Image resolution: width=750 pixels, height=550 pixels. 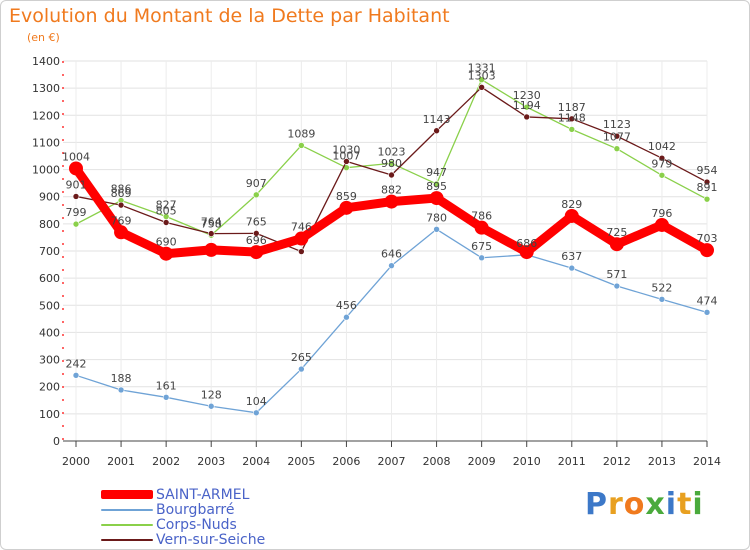 I want to click on data-label: 796, so click(x=661, y=213).